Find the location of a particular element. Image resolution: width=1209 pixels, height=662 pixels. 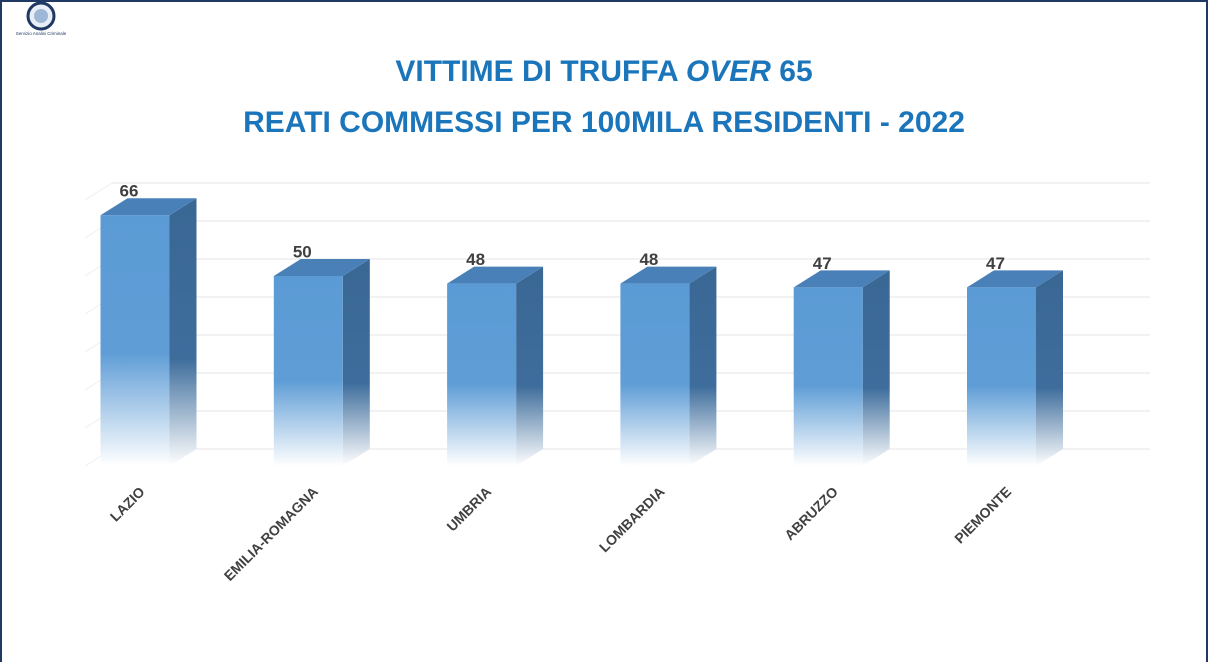

chart-title: VITTIME DI TRUFFA OVER 65 is located at coordinates (603, 71).